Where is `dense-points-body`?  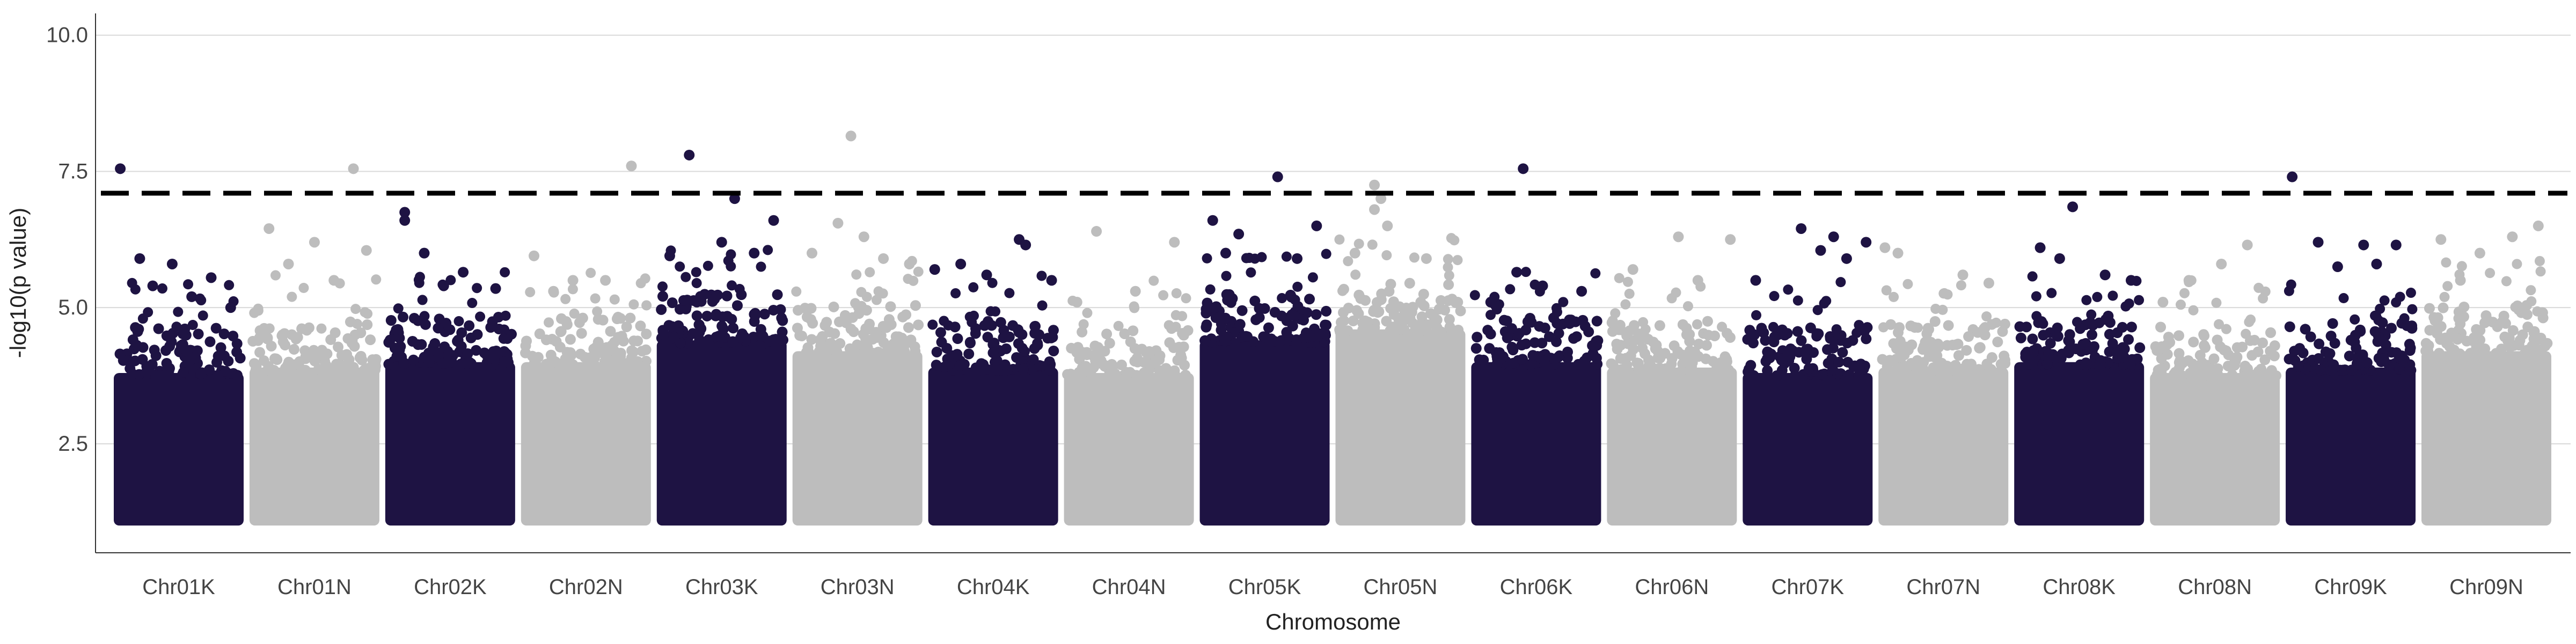
dense-points-body is located at coordinates (1808, 449).